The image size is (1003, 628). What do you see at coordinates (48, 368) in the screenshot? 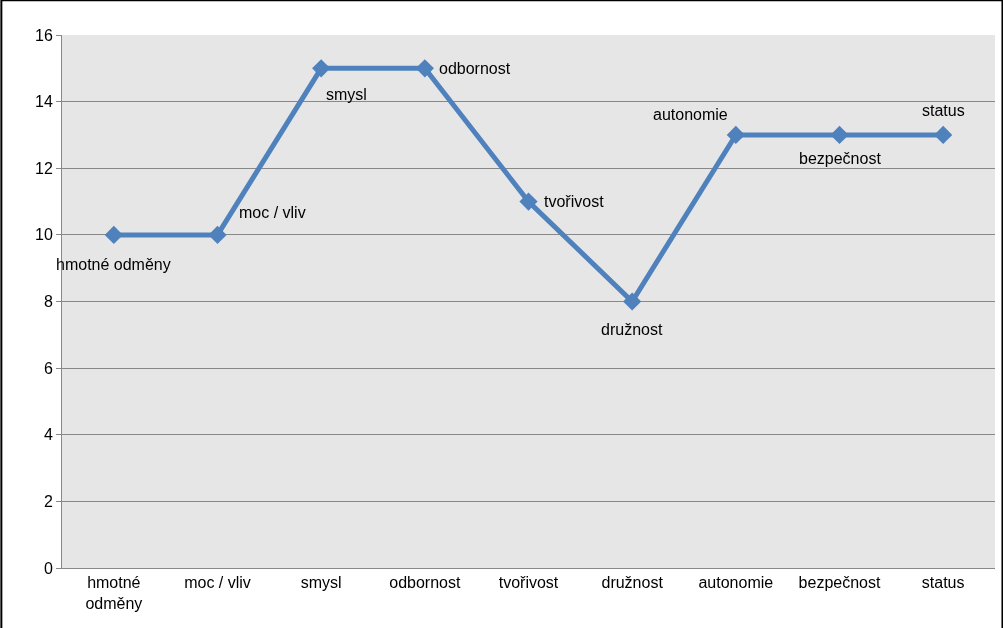
I see `y-tick-label: 6` at bounding box center [48, 368].